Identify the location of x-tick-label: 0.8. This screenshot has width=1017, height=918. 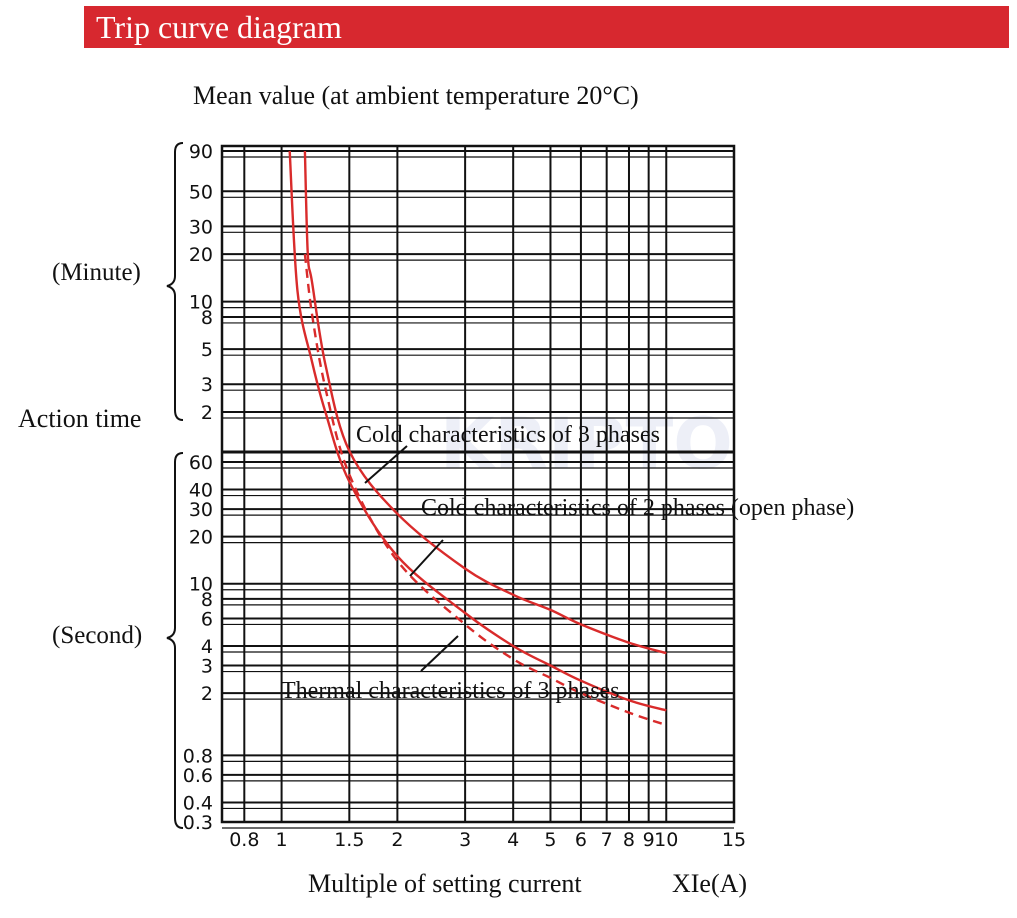
(244, 840).